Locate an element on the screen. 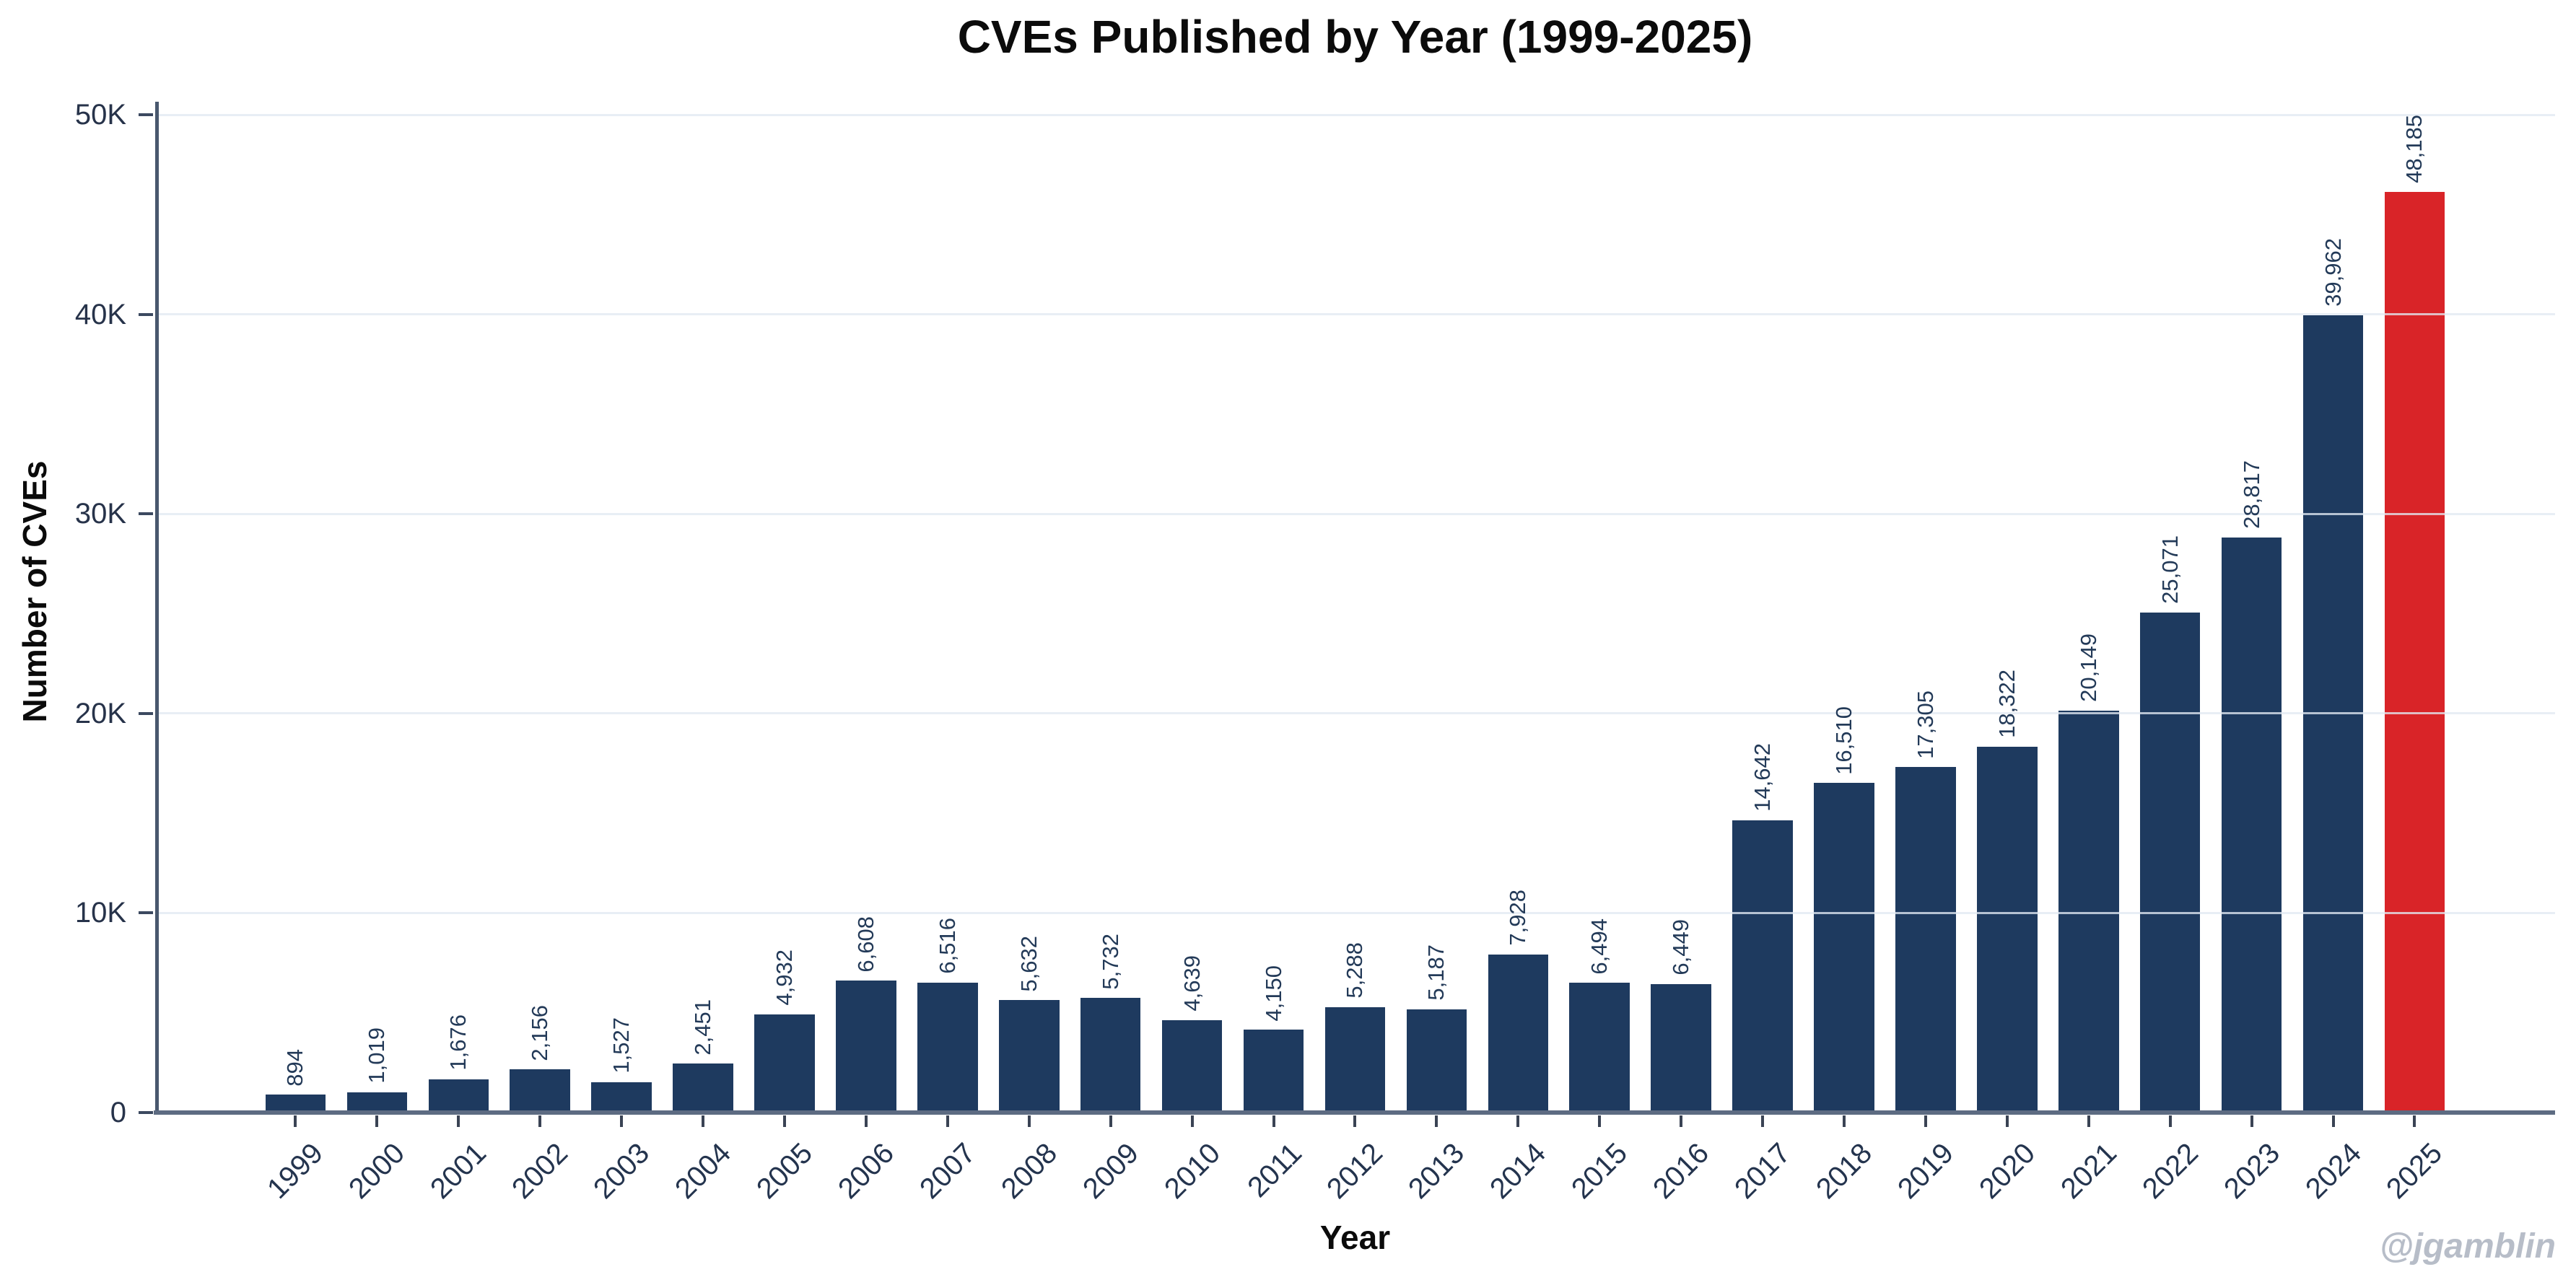  bar-value-label: 5,288 is located at coordinates (1355, 970).